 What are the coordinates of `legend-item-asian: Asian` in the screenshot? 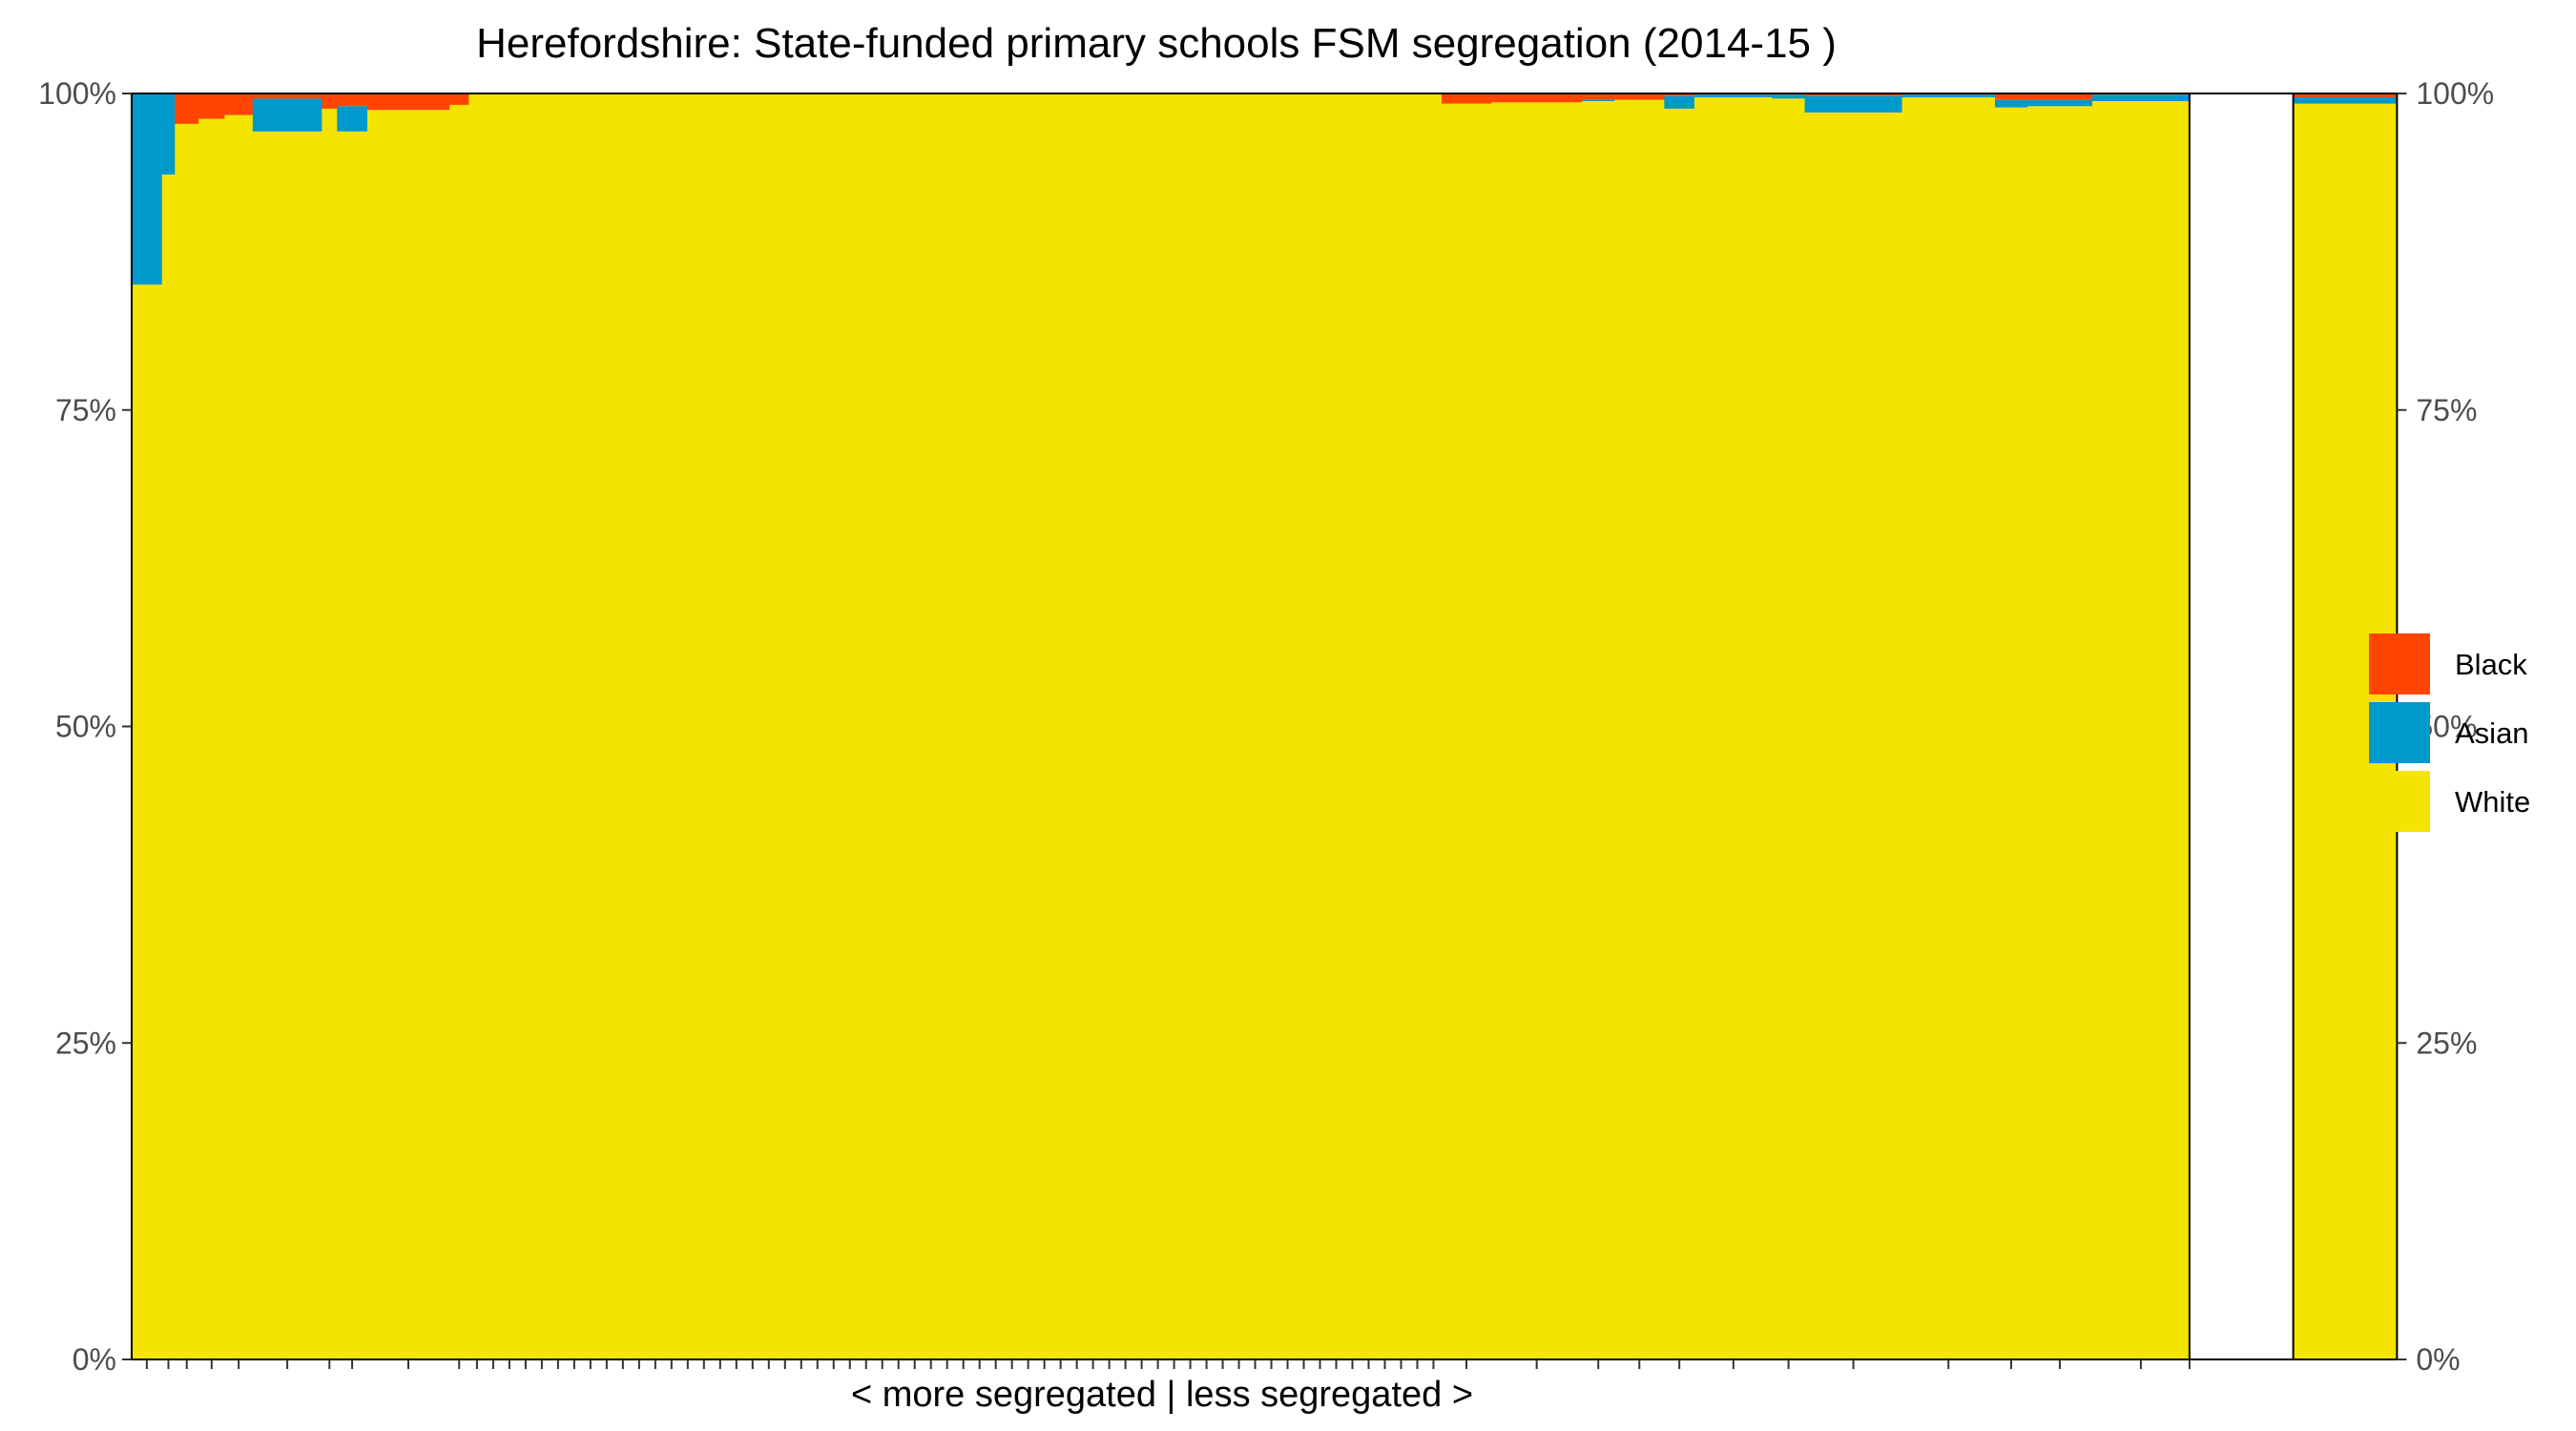 It's located at (2449, 732).